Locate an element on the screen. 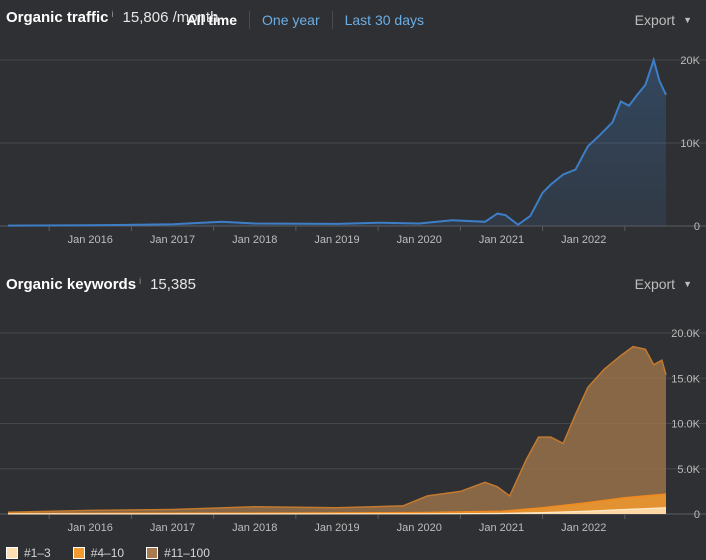  range-last-30-days: Last 30 days is located at coordinates (384, 20).